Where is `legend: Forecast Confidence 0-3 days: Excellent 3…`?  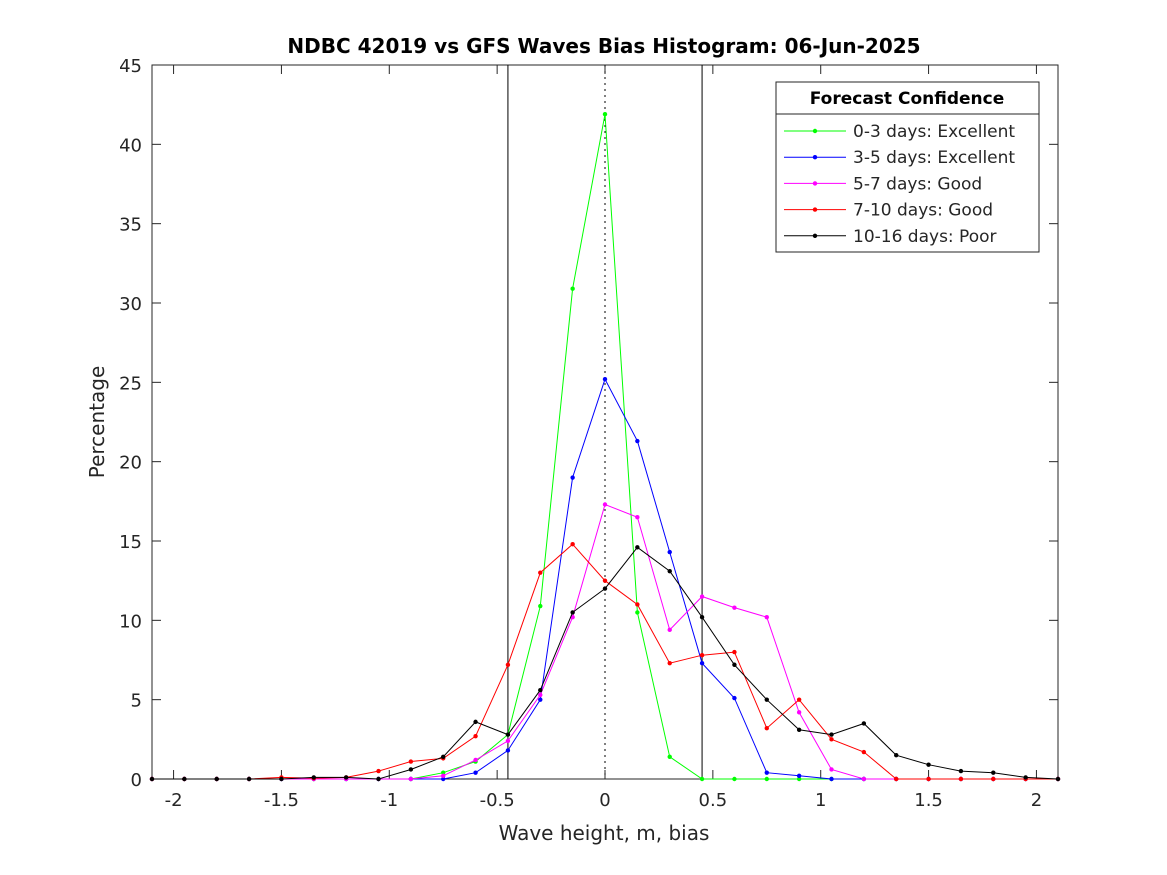
legend: Forecast Confidence 0-3 days: Excellent 3… is located at coordinates (907, 167).